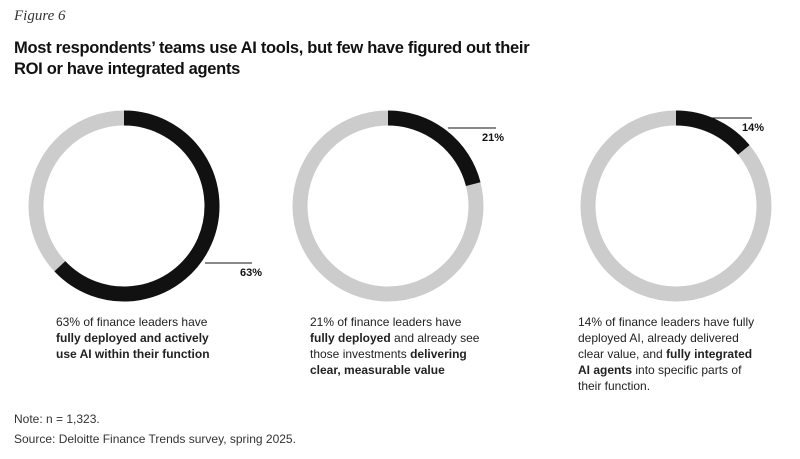 The image size is (800, 459). Describe the element at coordinates (665, 362) in the screenshot. I see `caption-text: fully integrated AI agents` at that location.